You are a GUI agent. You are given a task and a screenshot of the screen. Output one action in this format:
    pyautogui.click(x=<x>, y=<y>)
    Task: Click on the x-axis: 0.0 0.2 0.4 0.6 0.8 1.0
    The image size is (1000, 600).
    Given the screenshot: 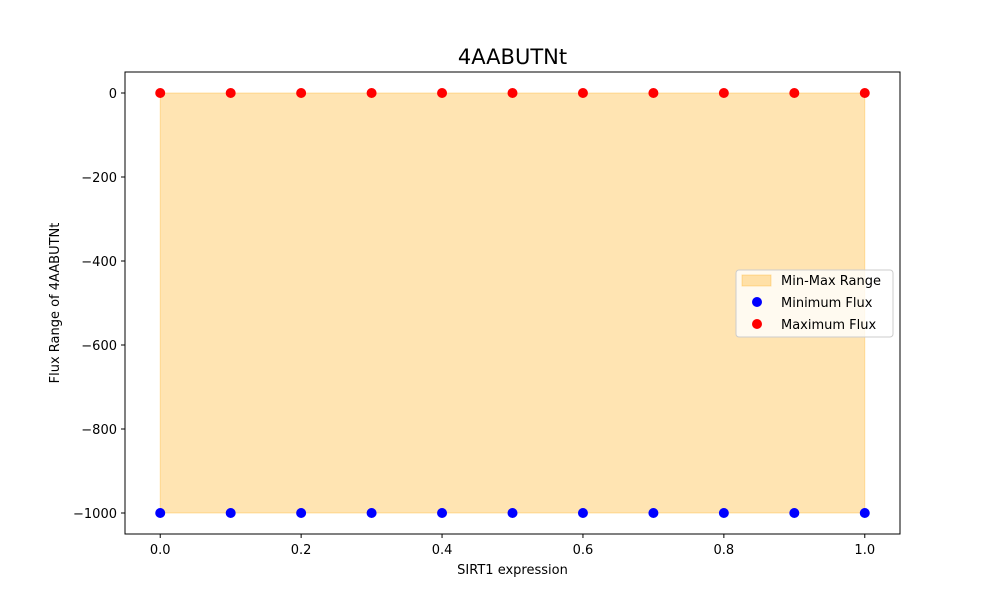 What is the action you would take?
    pyautogui.click(x=512, y=546)
    